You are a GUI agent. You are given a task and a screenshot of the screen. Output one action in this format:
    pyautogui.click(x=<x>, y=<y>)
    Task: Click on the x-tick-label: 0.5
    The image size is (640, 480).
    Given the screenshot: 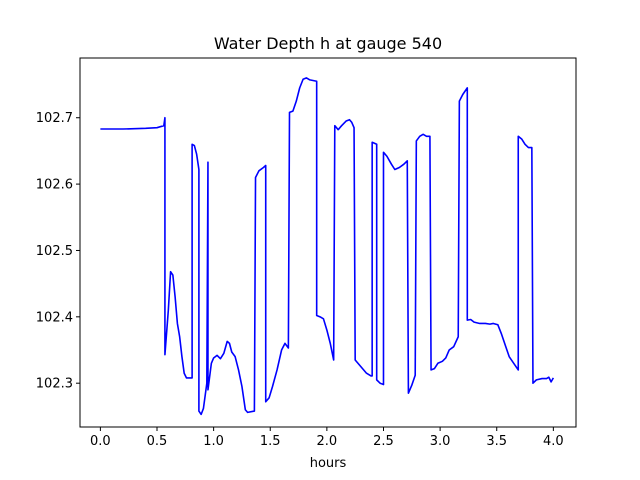 What is the action you would take?
    pyautogui.click(x=157, y=441)
    